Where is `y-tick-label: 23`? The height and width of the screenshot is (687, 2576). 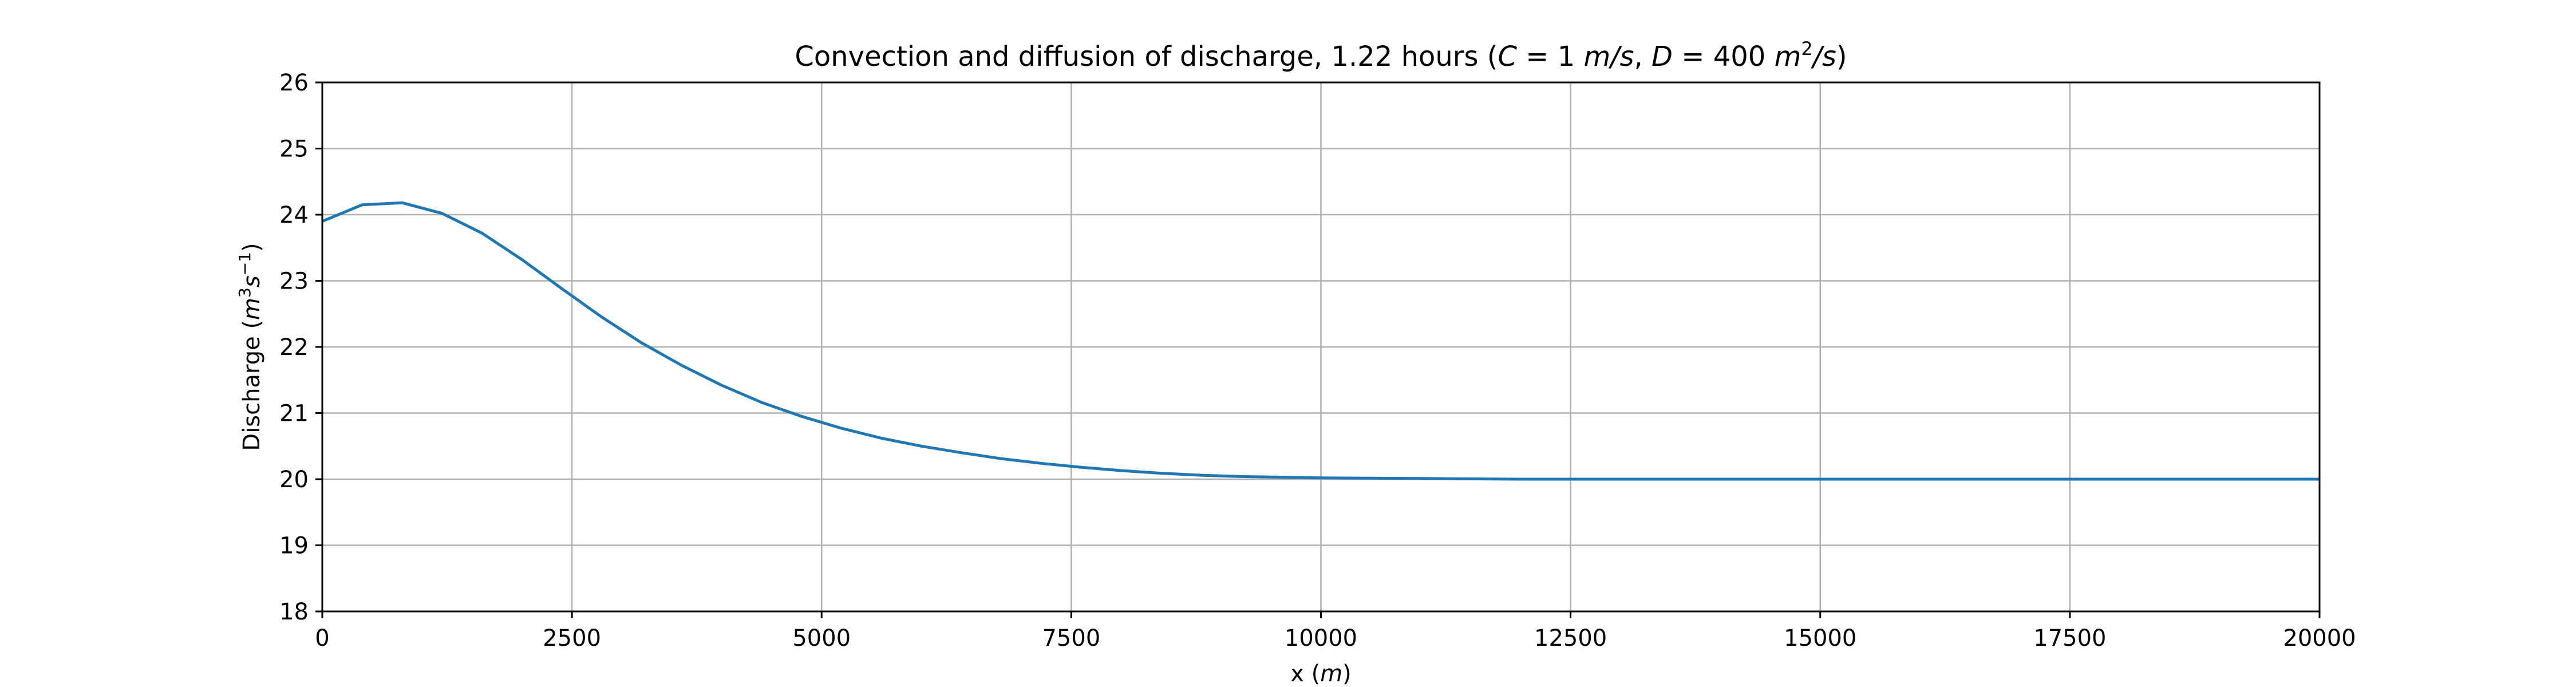
y-tick-label: 23 is located at coordinates (294, 282).